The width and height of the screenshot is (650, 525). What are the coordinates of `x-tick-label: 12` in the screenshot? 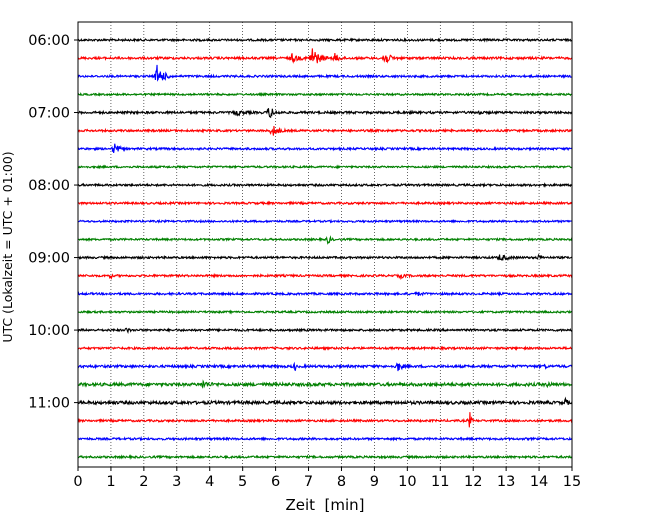 It's located at (473, 482).